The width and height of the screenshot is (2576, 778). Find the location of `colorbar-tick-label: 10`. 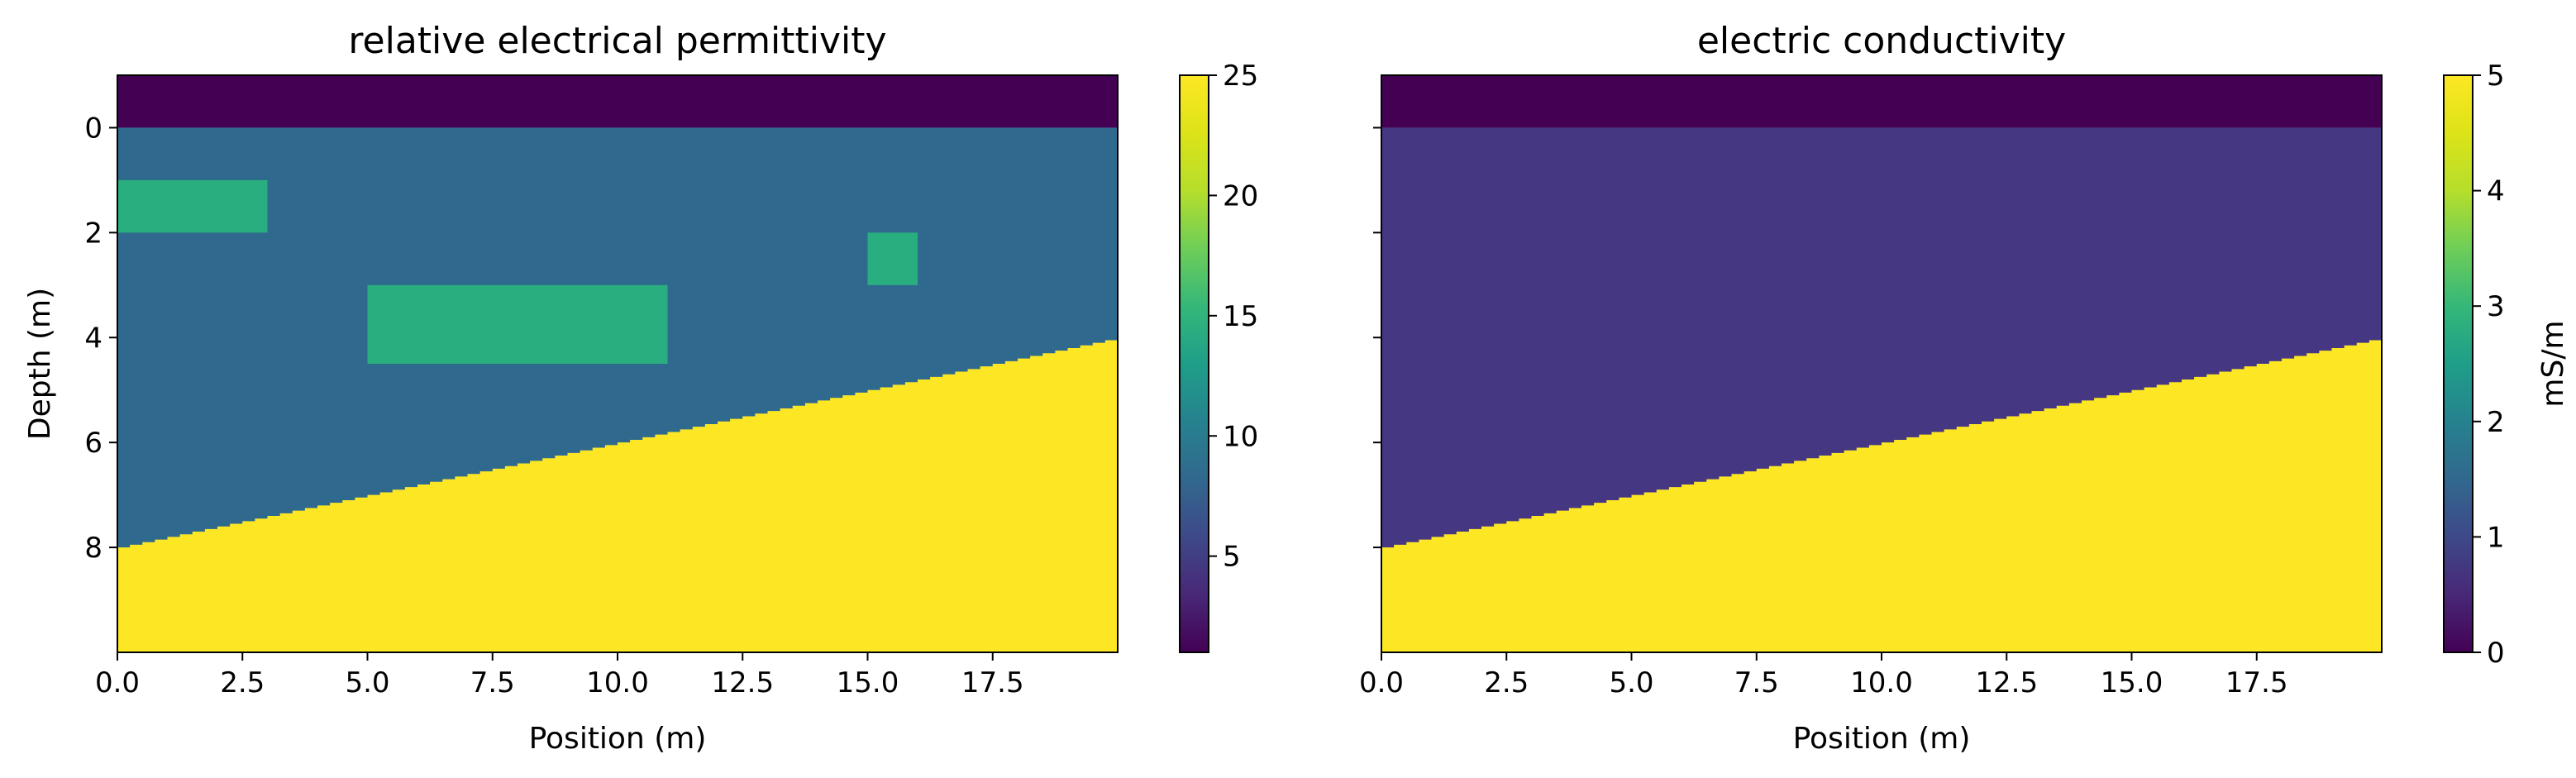

colorbar-tick-label: 10 is located at coordinates (1240, 436).